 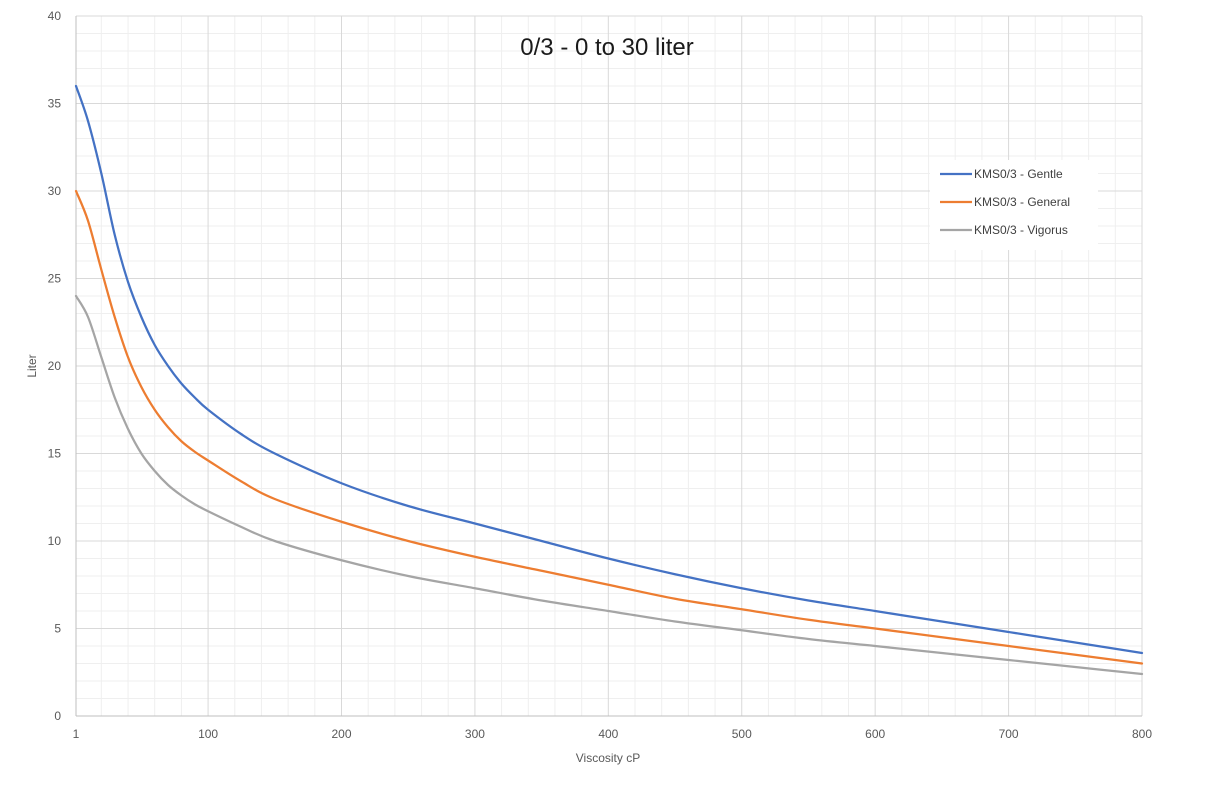 What do you see at coordinates (55, 541) in the screenshot?
I see `y-tick-label: 10` at bounding box center [55, 541].